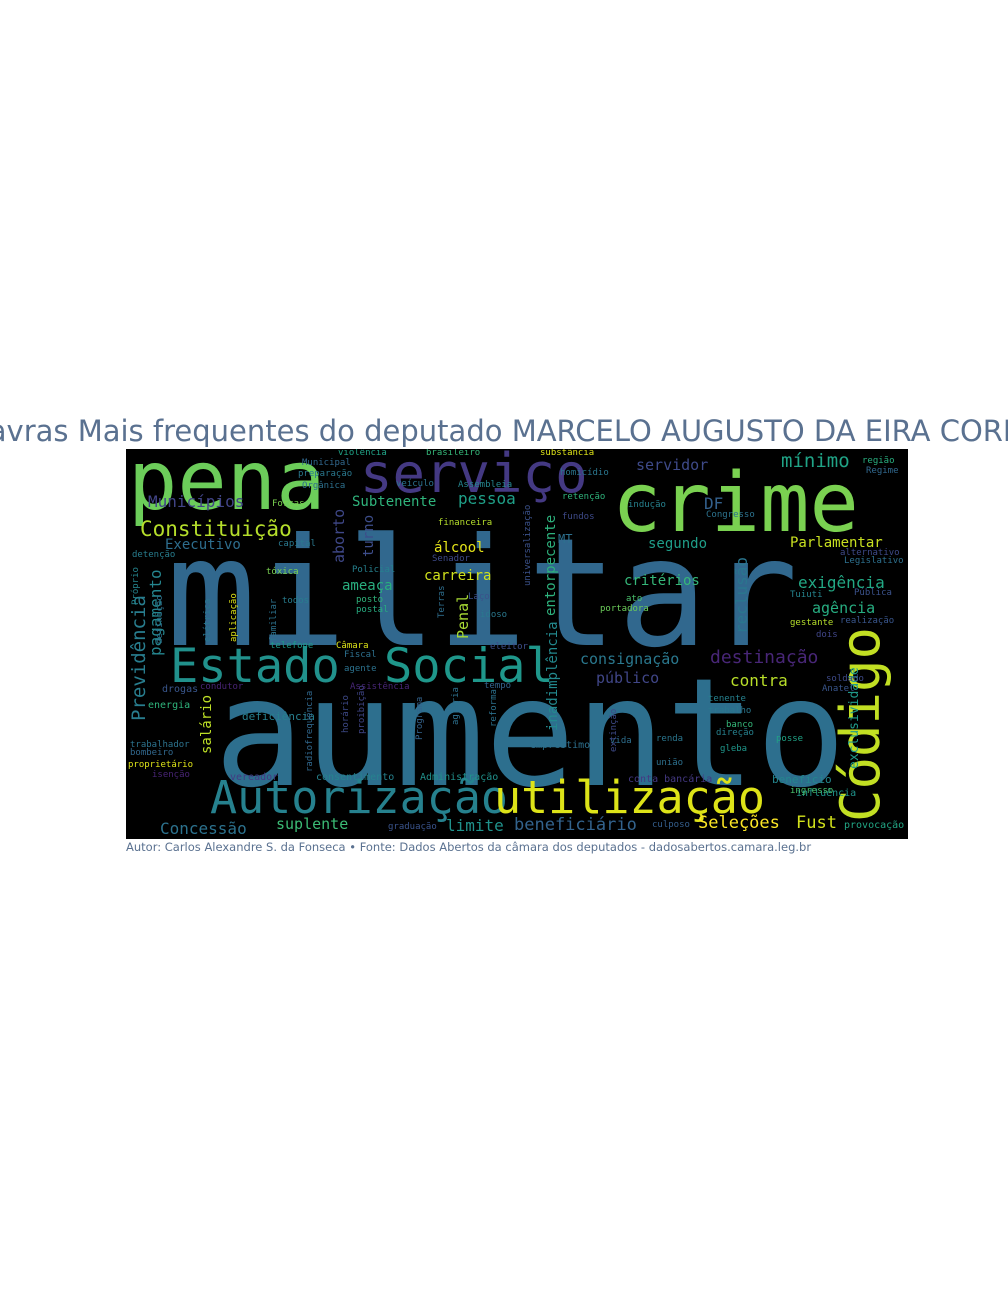  I want to click on cloud-word: portadora, so click(624, 609).